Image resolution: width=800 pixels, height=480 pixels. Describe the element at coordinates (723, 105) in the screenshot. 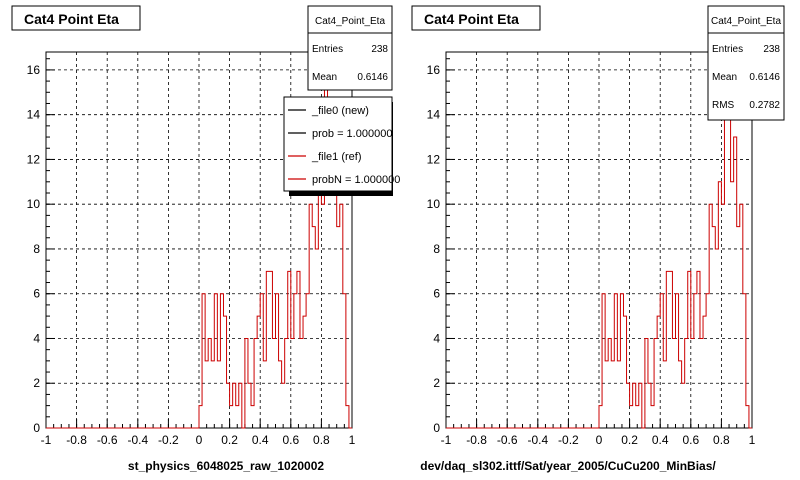

I see `right-stats-rms-label: RMS` at that location.